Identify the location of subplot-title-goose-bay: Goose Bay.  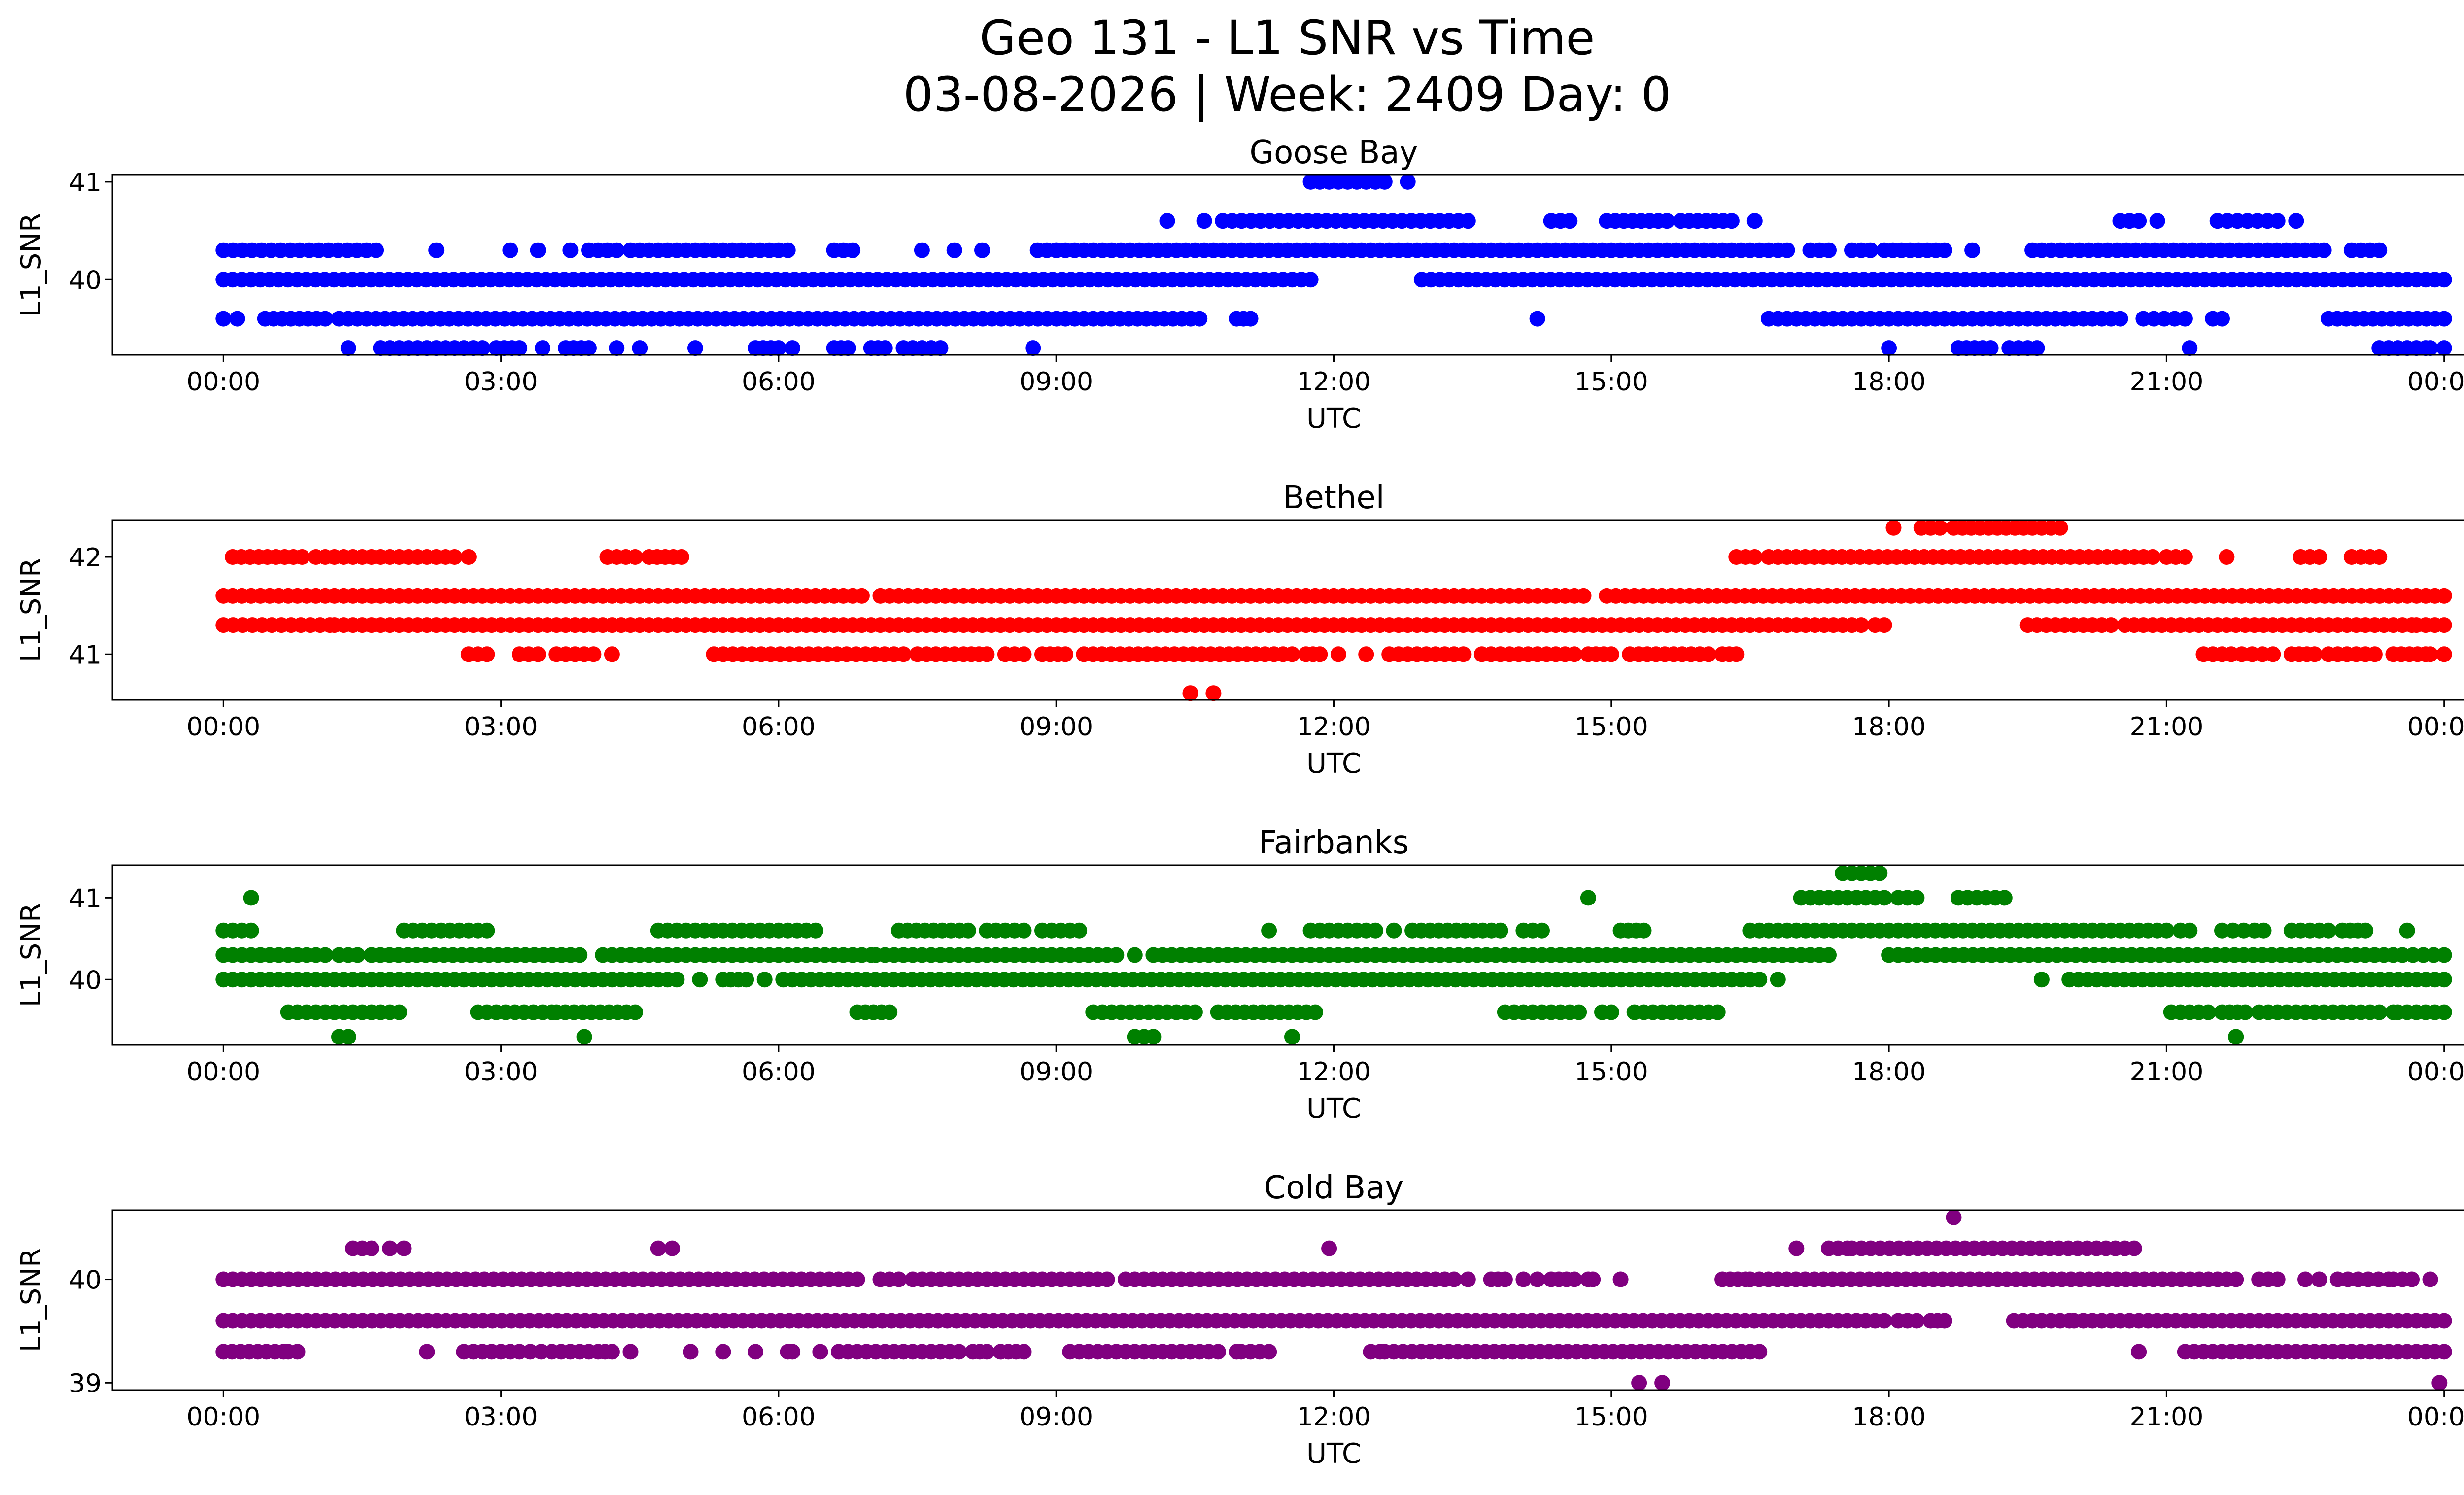
(1334, 153).